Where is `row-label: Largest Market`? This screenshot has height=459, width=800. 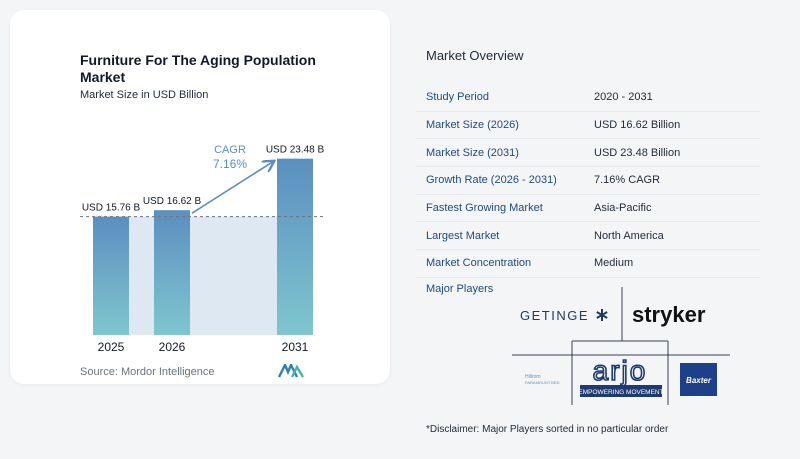 row-label: Largest Market is located at coordinates (463, 235).